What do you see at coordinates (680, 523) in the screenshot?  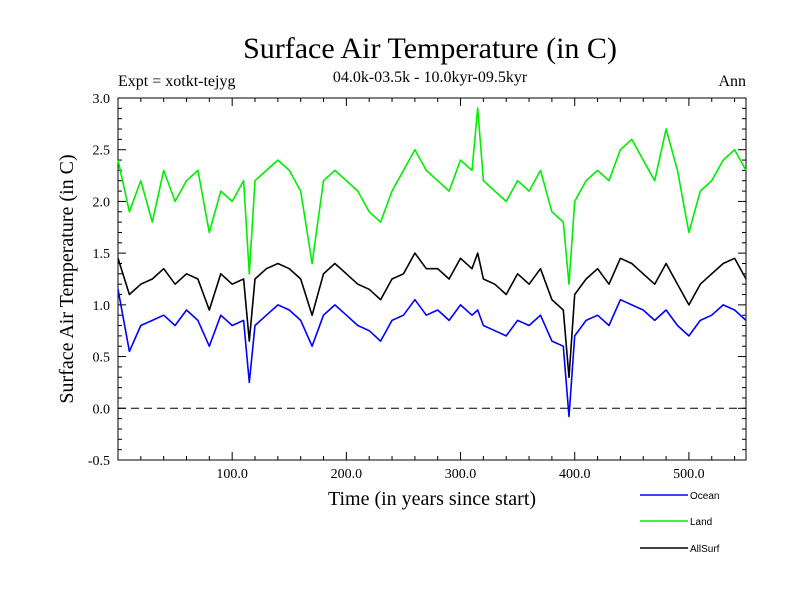 I see `legend: Ocean Land AllSurf` at bounding box center [680, 523].